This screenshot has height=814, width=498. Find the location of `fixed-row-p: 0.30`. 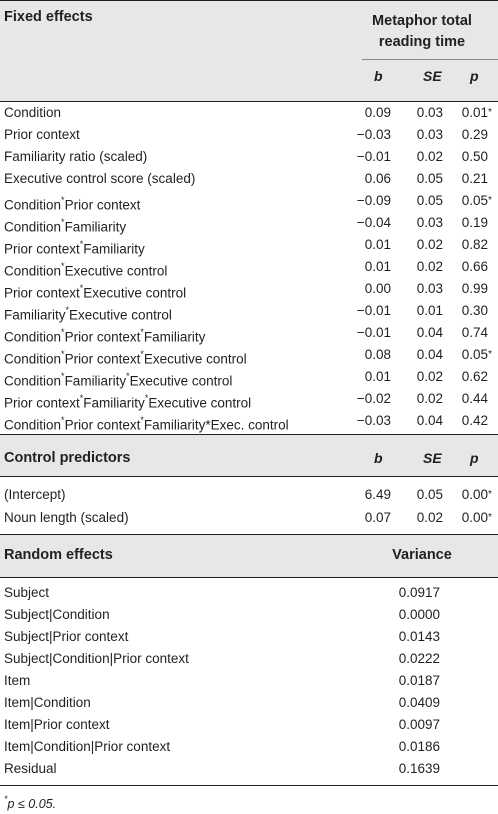

fixed-row-p: 0.30 is located at coordinates (474, 310).